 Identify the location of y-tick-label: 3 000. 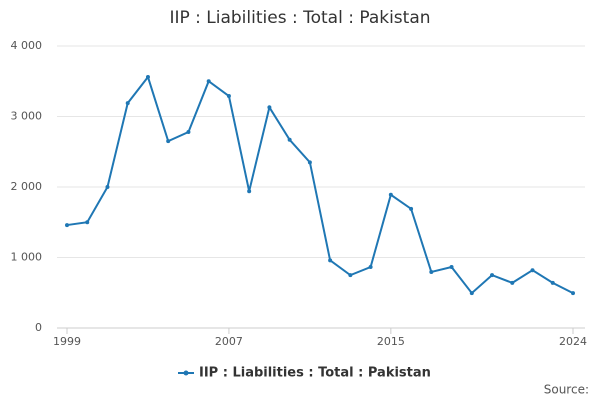
(27, 116).